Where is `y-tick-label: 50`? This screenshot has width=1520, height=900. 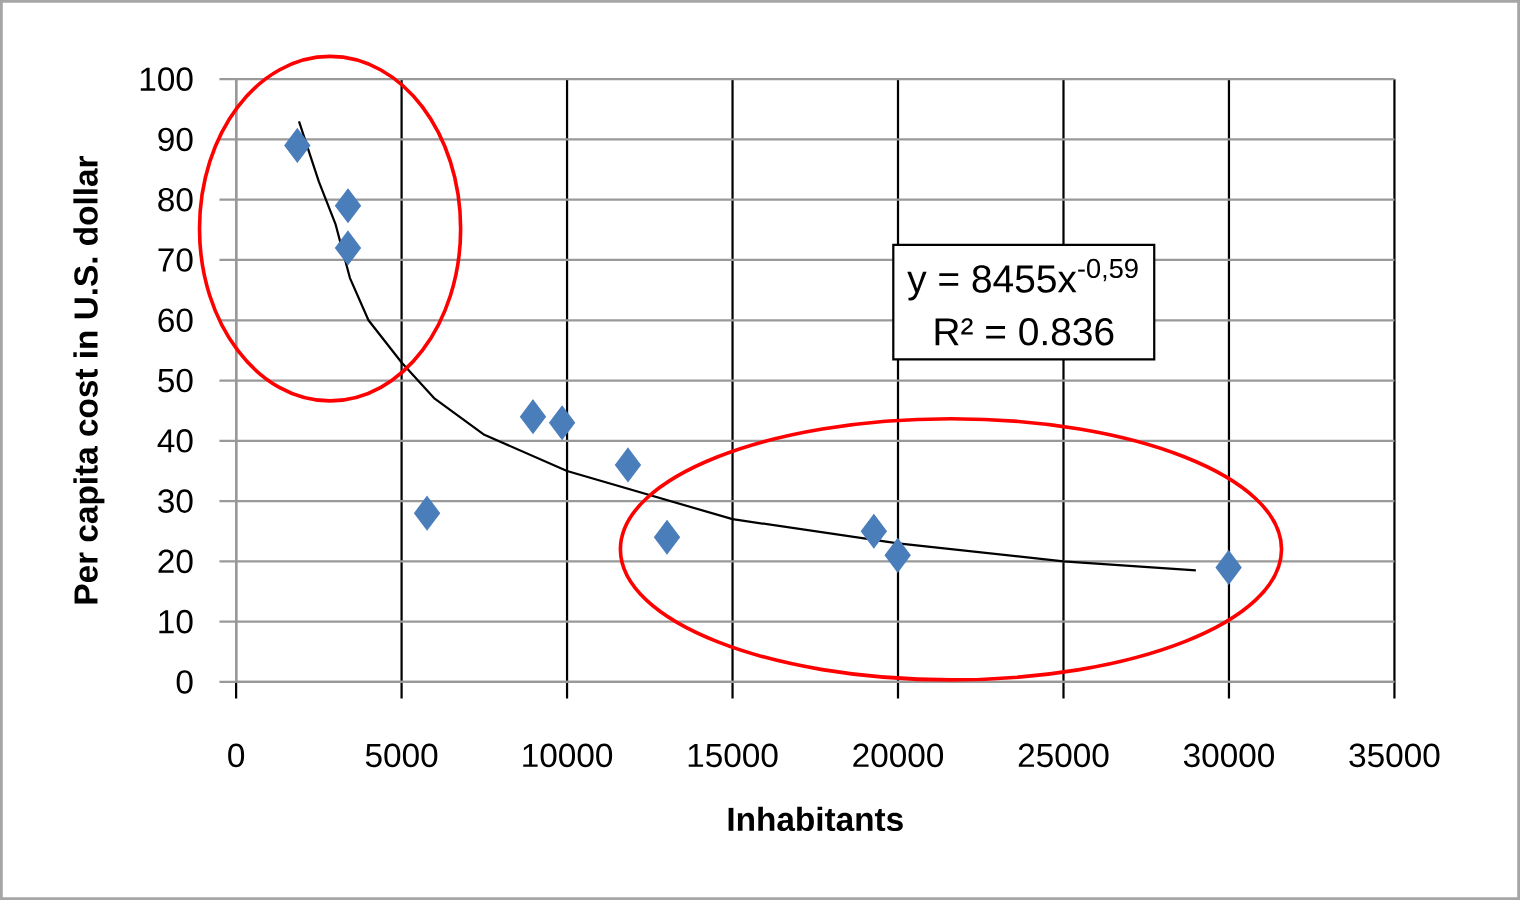 y-tick-label: 50 is located at coordinates (175, 380).